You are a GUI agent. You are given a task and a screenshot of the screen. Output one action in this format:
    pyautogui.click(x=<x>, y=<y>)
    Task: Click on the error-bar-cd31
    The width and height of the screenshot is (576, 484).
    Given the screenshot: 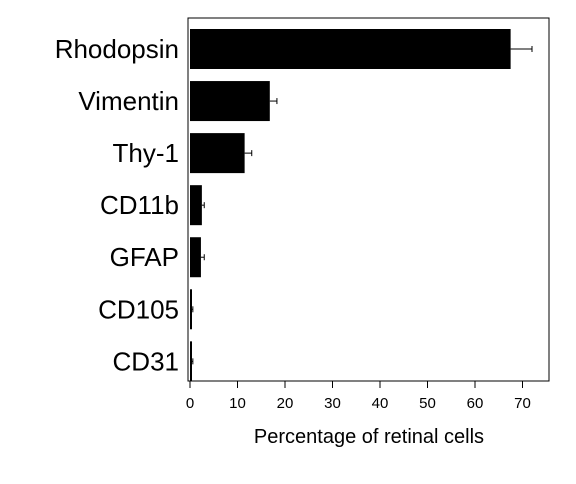 What is the action you would take?
    pyautogui.click(x=192, y=361)
    